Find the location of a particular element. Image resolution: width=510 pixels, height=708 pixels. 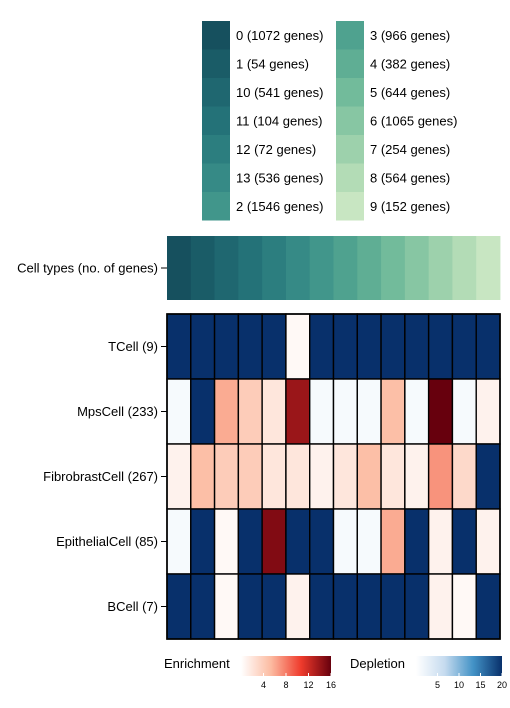

row-label: FibrobrastCell (267) is located at coordinates (100, 476).